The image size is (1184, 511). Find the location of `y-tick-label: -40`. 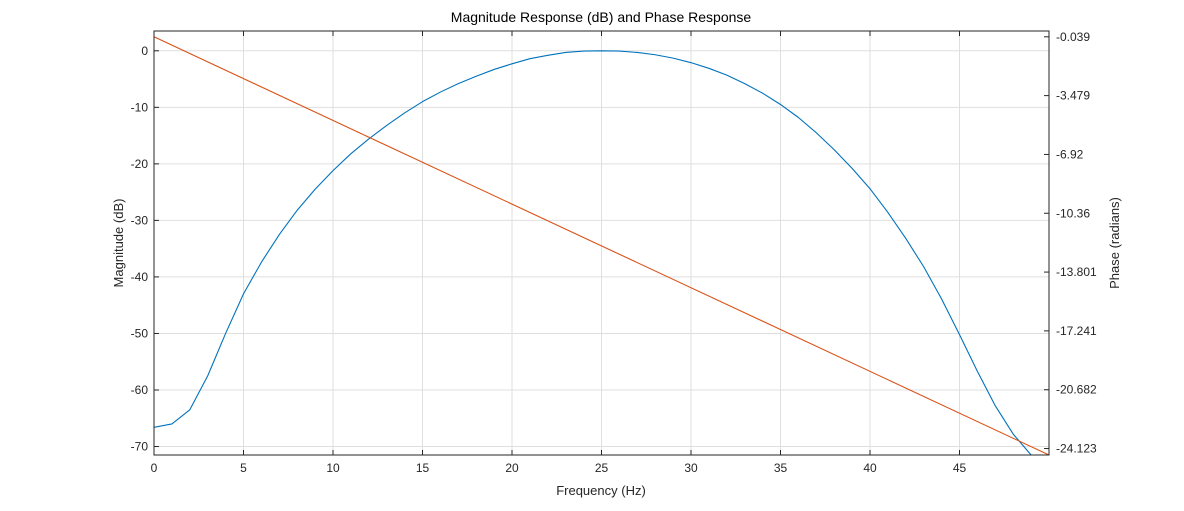

y-tick-label: -40 is located at coordinates (140, 277).